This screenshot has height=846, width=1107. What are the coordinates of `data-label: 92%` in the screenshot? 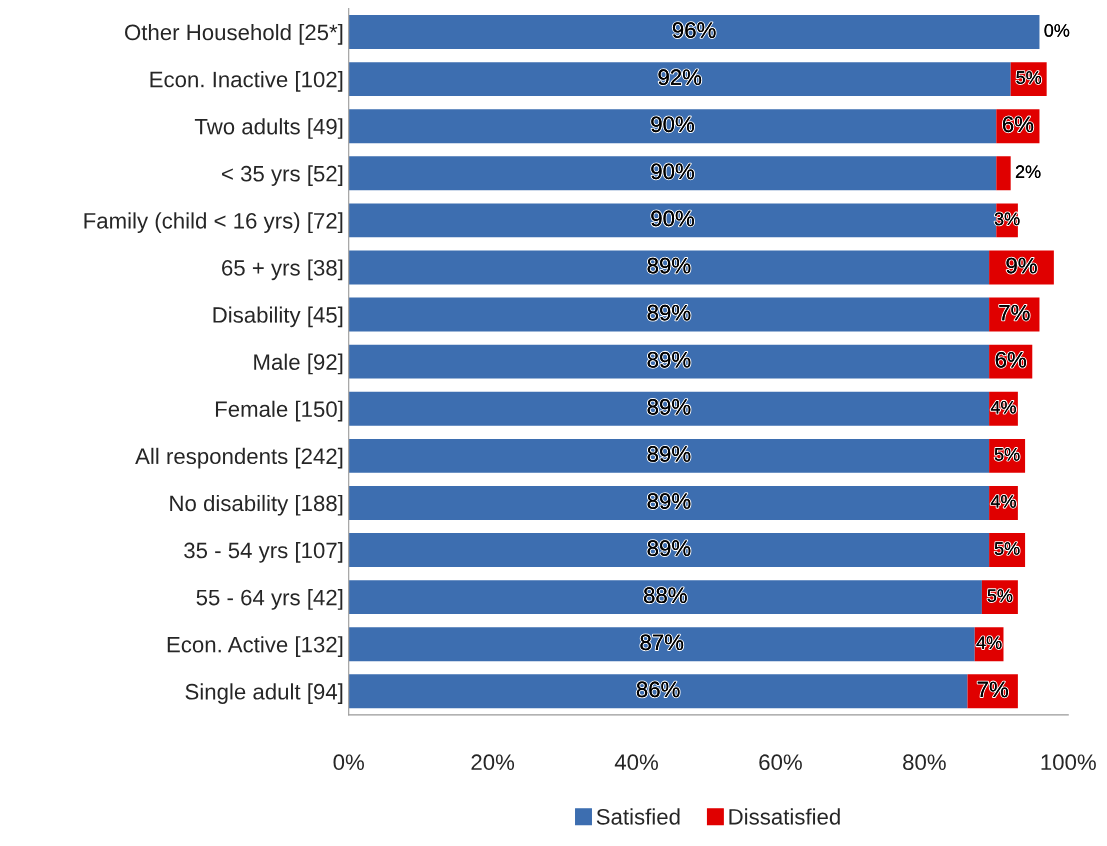 It's located at (680, 77).